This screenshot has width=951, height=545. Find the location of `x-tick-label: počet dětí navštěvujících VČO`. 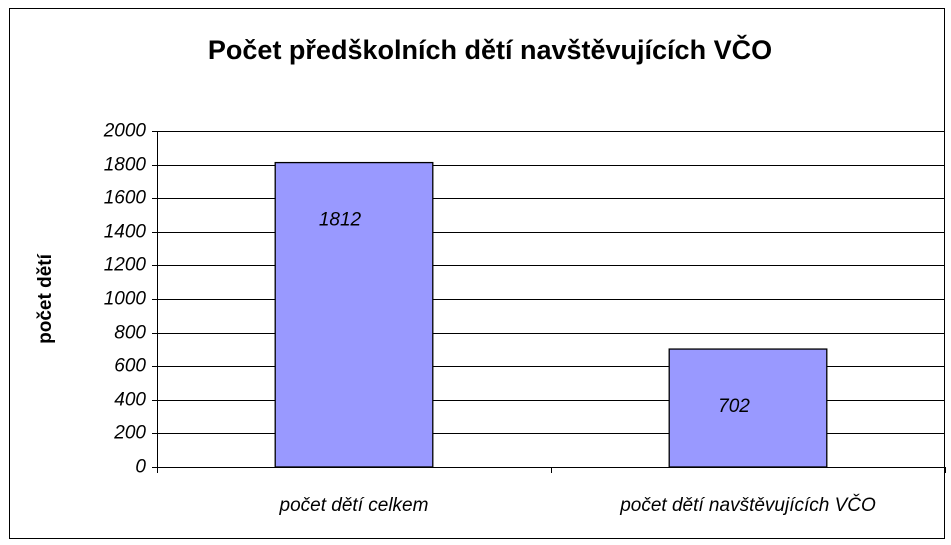

x-tick-label: počet dětí navštěvujících VČO is located at coordinates (747, 505).